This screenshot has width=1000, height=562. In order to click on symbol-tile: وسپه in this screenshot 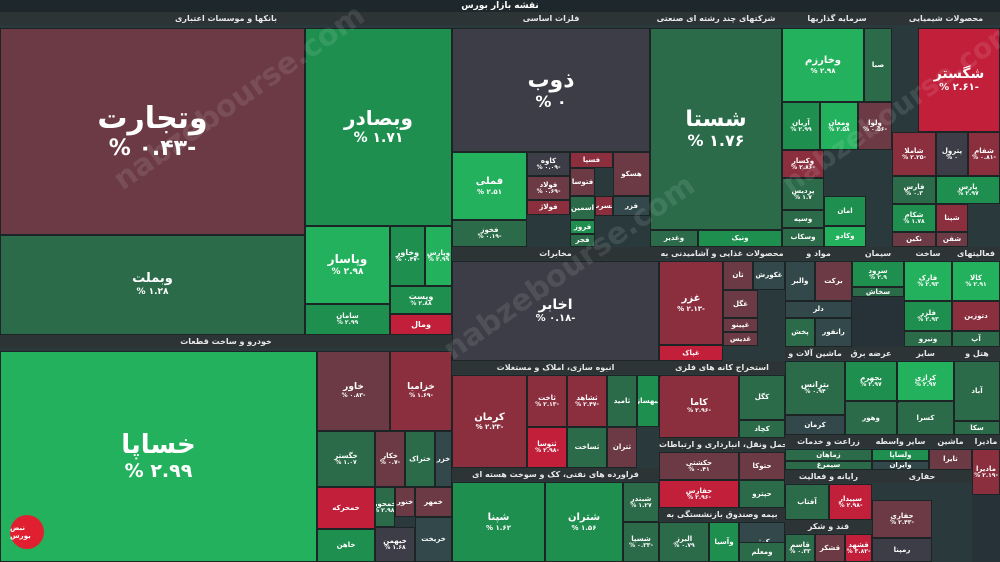, I will do `click(803, 219)`.